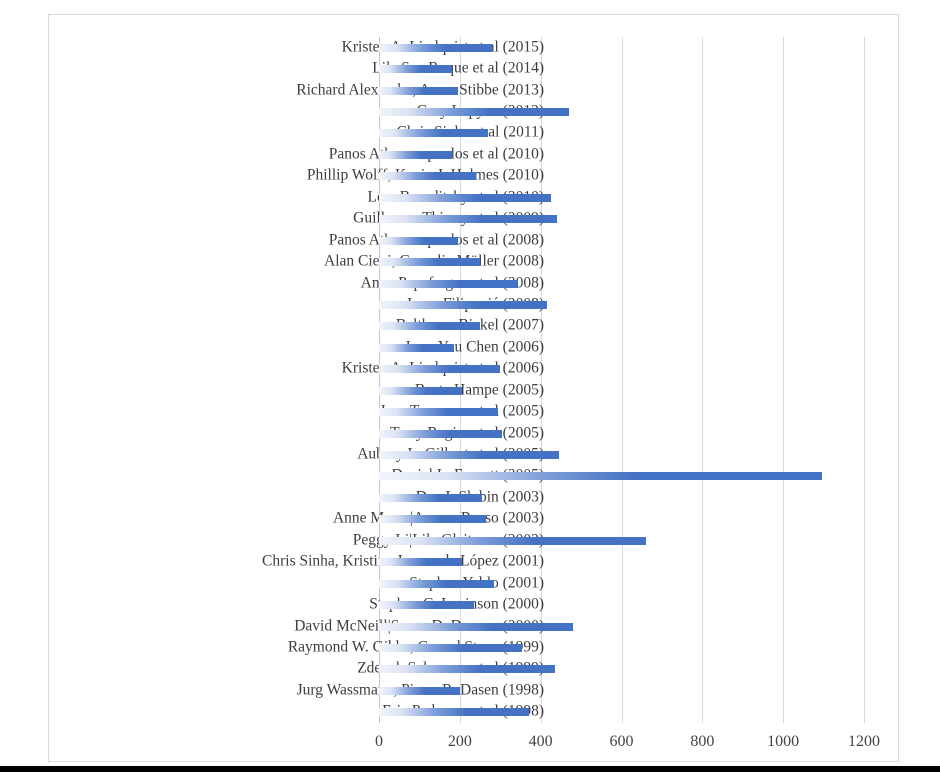 The width and height of the screenshot is (940, 772). I want to click on bar-row: Jose Tummers et al (2005), so click(465, 411).